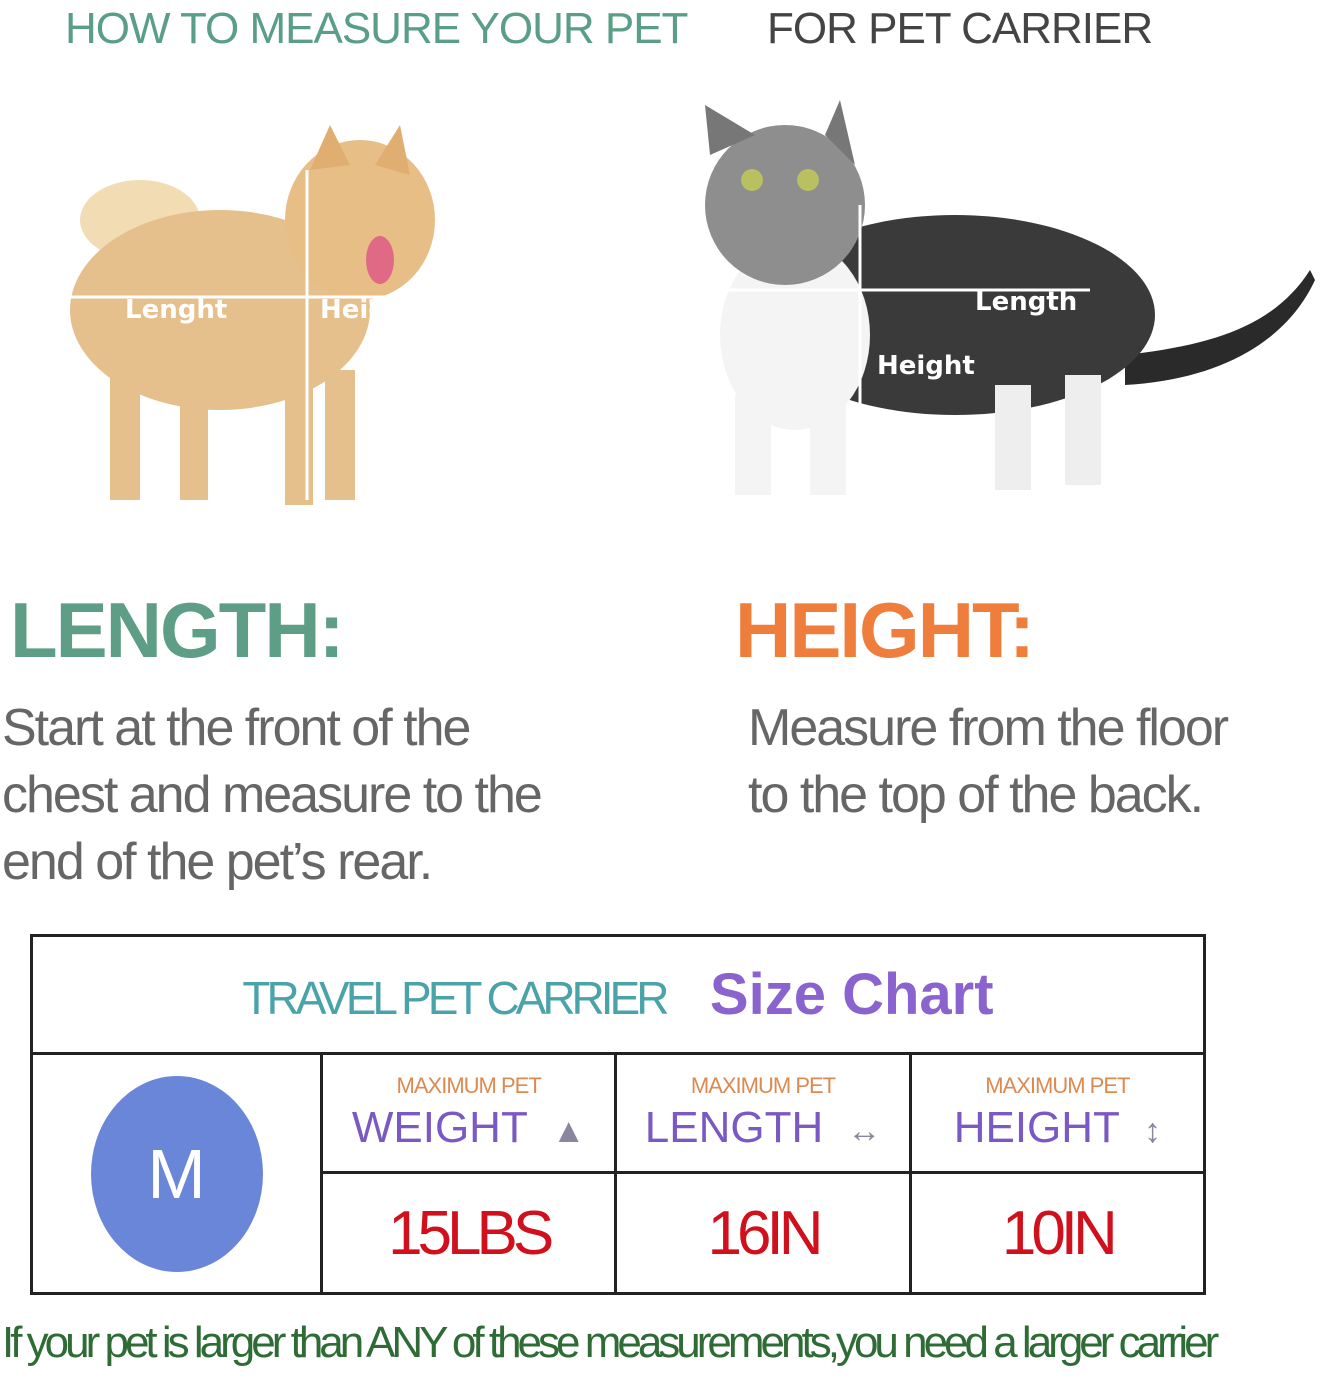  I want to click on size-cell: M, so click(176, 1173).